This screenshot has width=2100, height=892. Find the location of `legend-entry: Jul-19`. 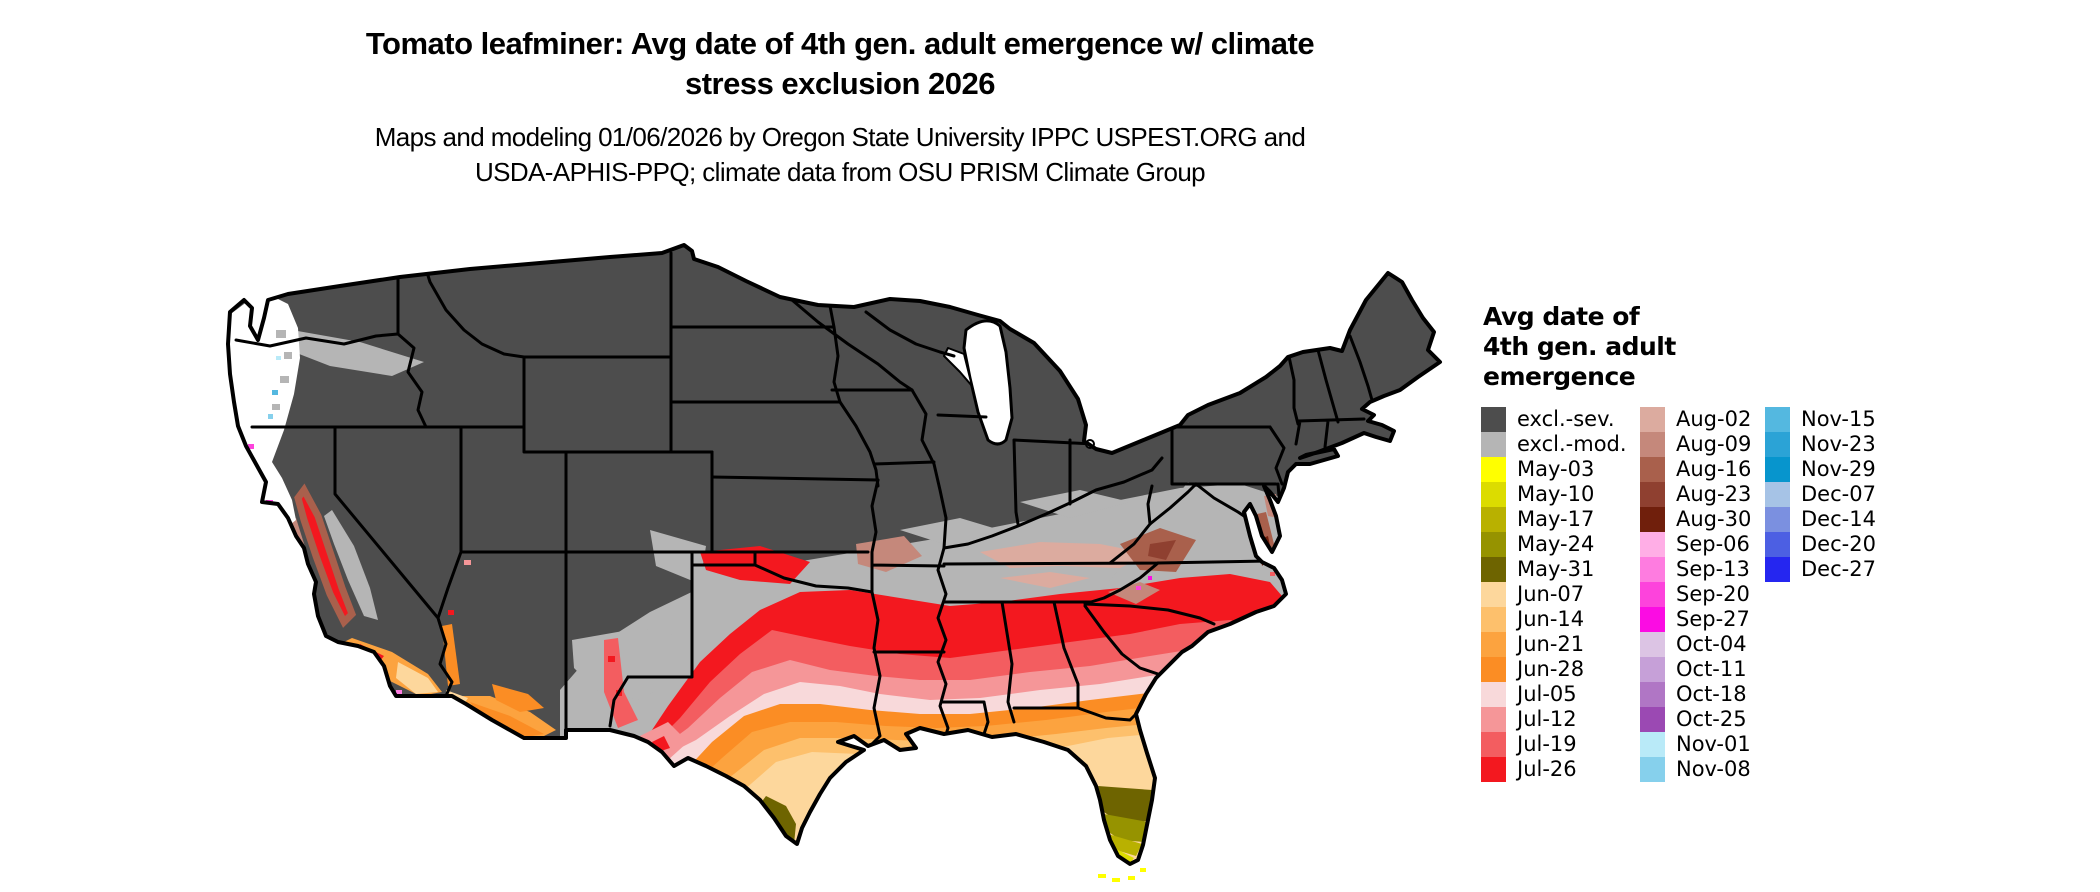

legend-entry: Jul-19 is located at coordinates (1554, 744).